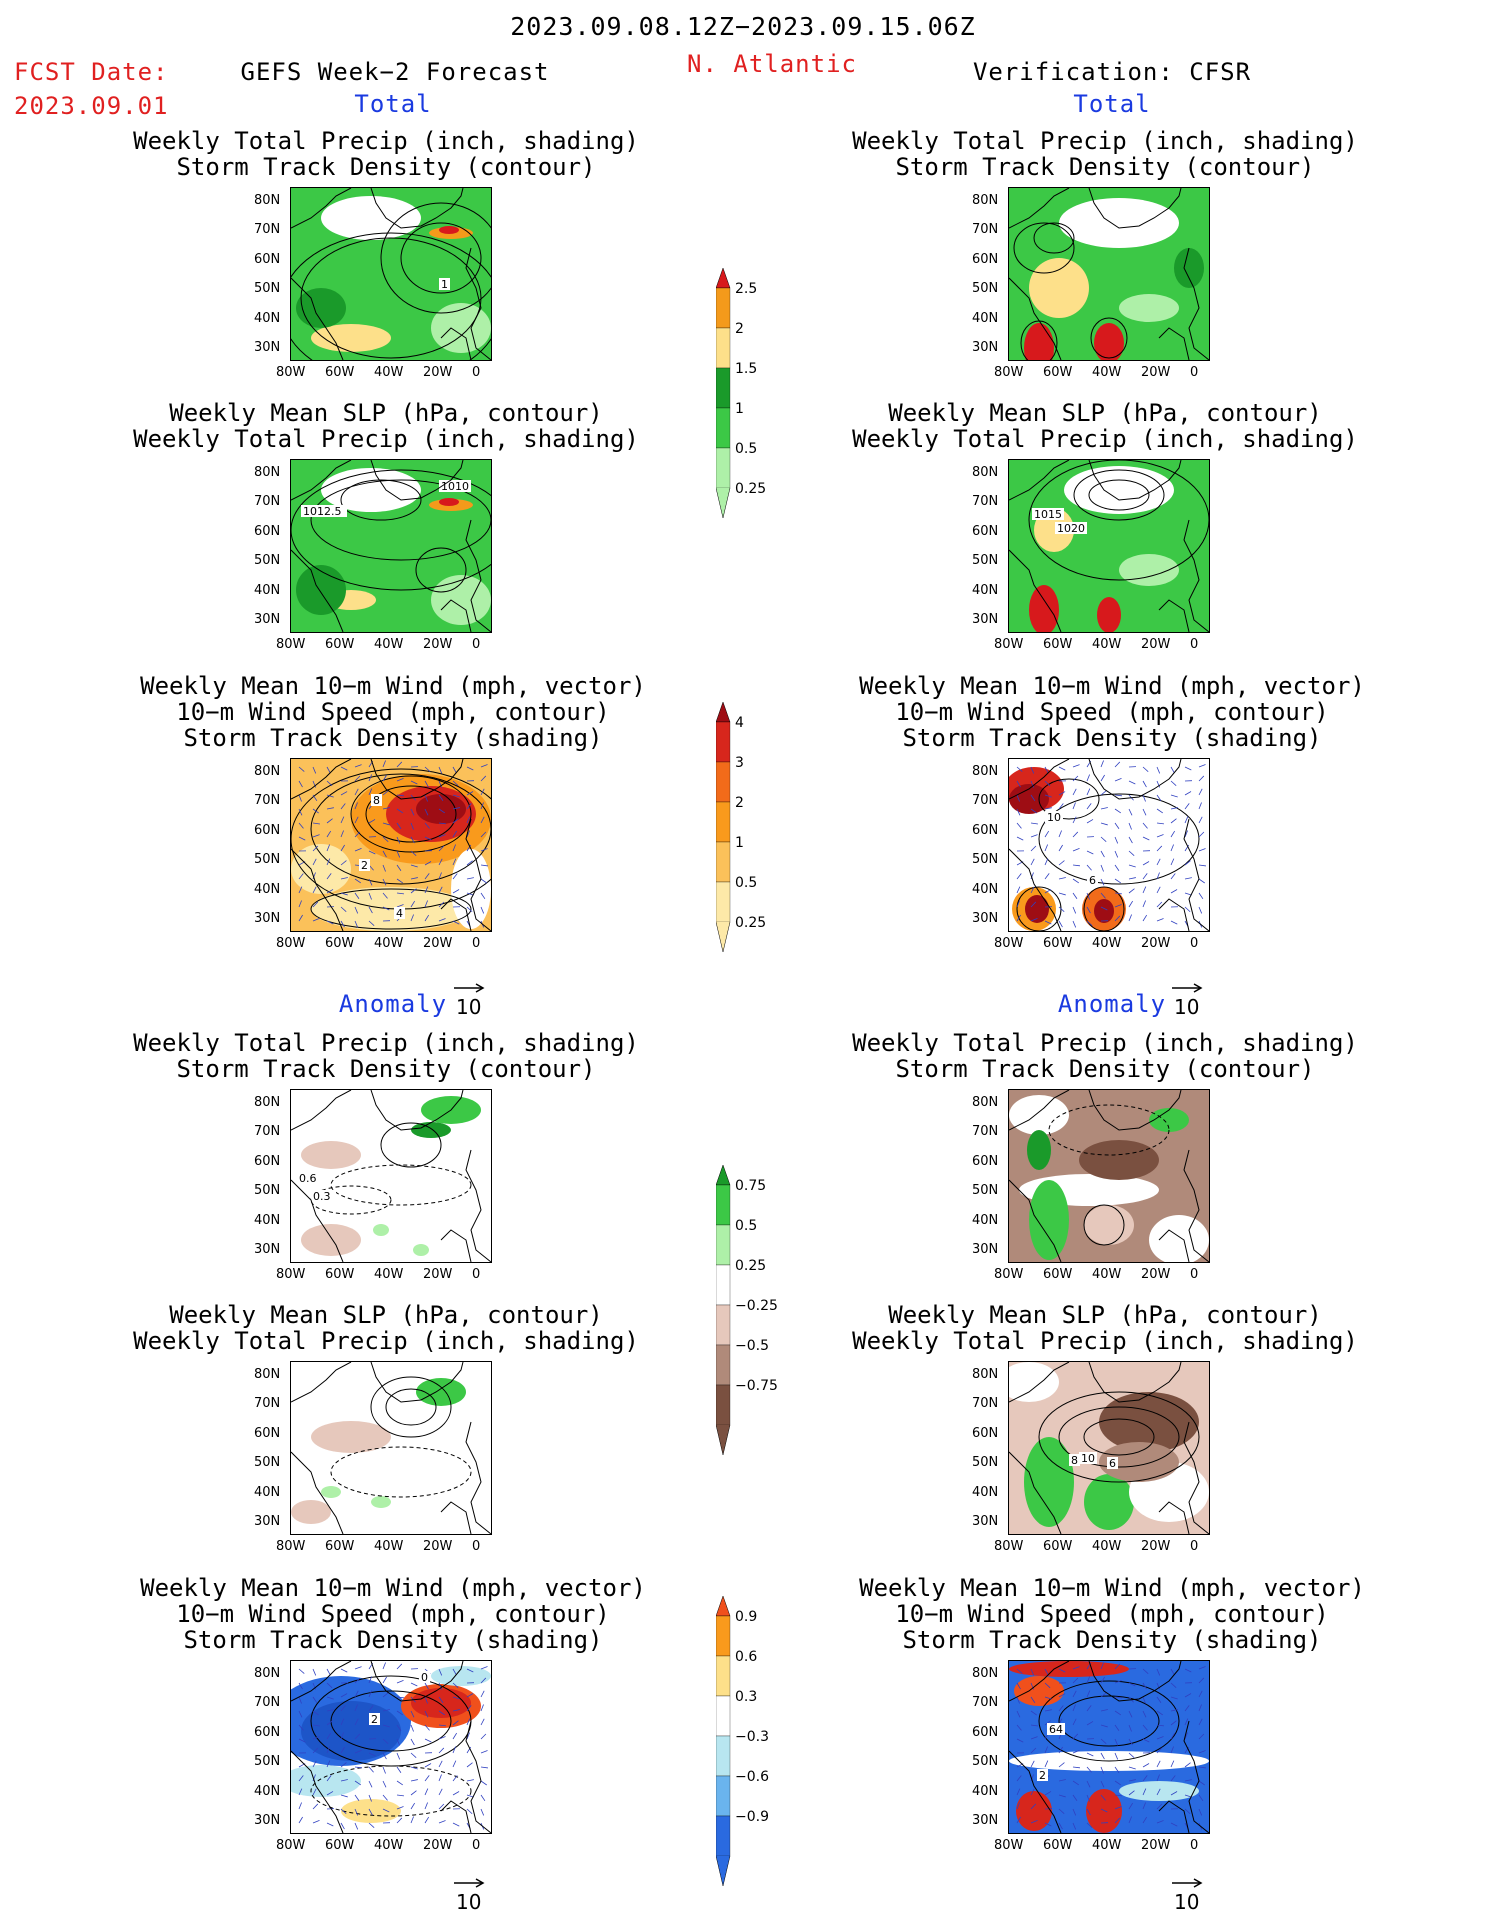  What do you see at coordinates (1109, 1747) in the screenshot?
I see `map-canvas: 64 2` at bounding box center [1109, 1747].